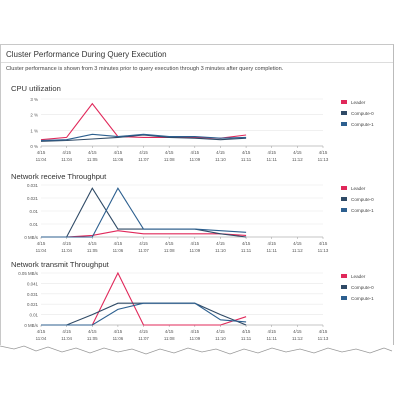 This screenshot has width=400, height=400. I want to click on y-tick-label: 2 %, so click(34, 115).